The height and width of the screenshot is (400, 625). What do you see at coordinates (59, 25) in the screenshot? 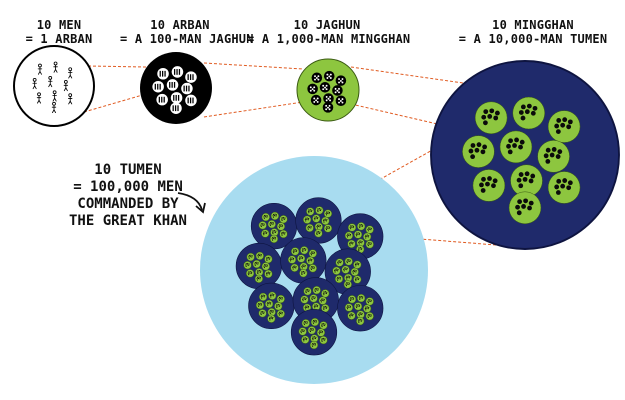
I see `men-label-line1: 10 MEN` at bounding box center [59, 25].